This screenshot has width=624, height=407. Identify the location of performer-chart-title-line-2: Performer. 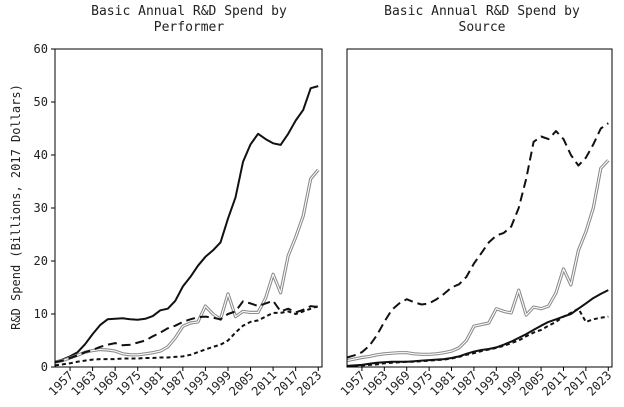
(189, 27).